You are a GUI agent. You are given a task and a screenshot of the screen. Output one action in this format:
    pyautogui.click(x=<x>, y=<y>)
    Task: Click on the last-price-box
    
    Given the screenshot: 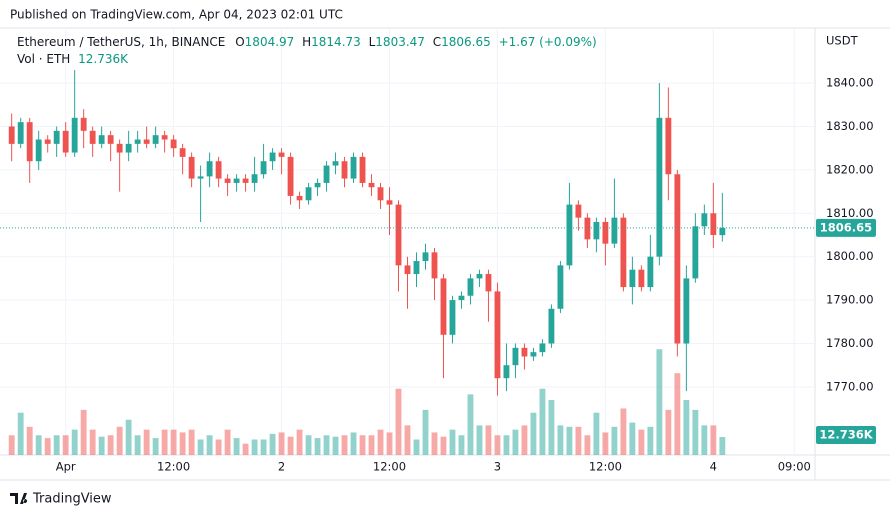 What is the action you would take?
    pyautogui.click(x=846, y=227)
    